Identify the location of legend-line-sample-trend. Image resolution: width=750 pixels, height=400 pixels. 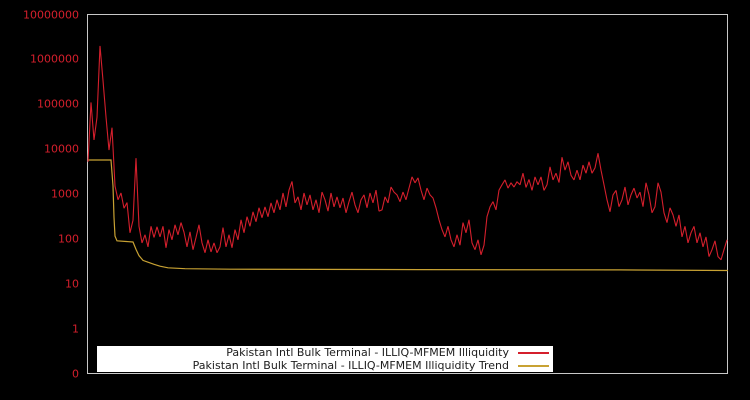
(533, 365).